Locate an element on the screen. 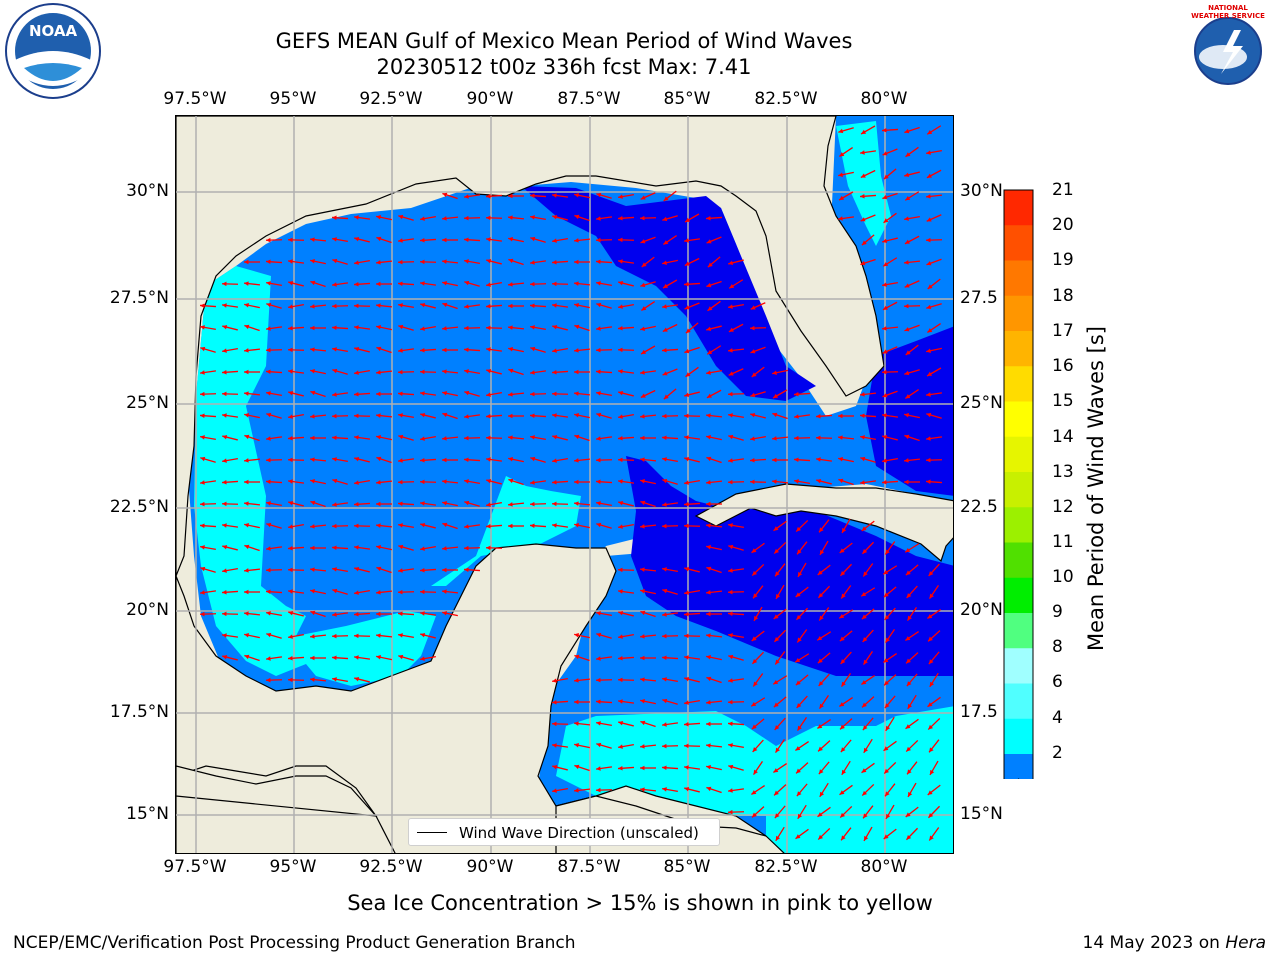 Image resolution: width=1280 pixels, height=960 pixels. dark-zone-keys is located at coordinates (909, 411).